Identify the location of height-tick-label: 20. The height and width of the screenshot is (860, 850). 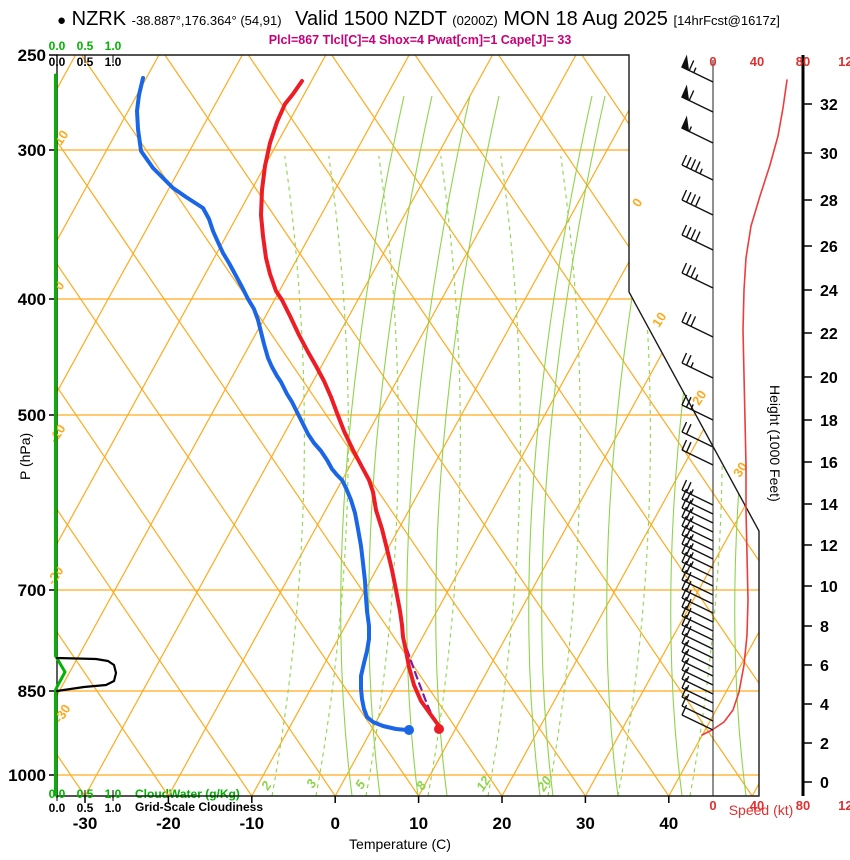
(829, 378).